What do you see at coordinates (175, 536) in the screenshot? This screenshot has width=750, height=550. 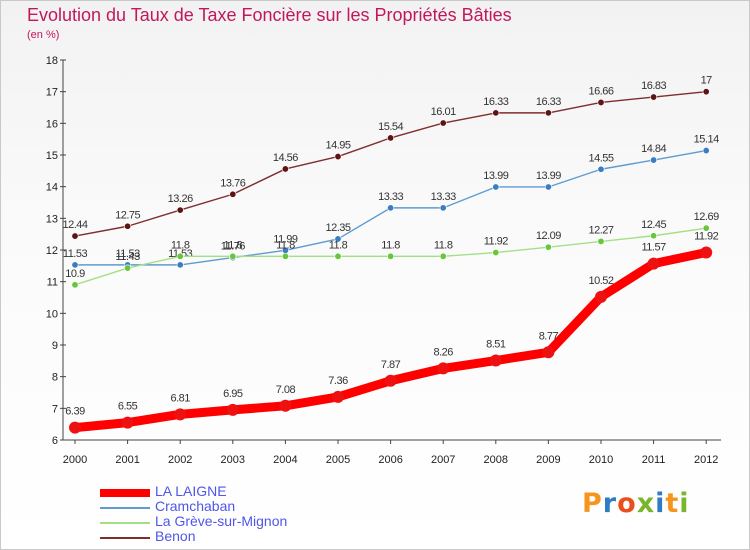 I see `legend-label-benon: Benon` at bounding box center [175, 536].